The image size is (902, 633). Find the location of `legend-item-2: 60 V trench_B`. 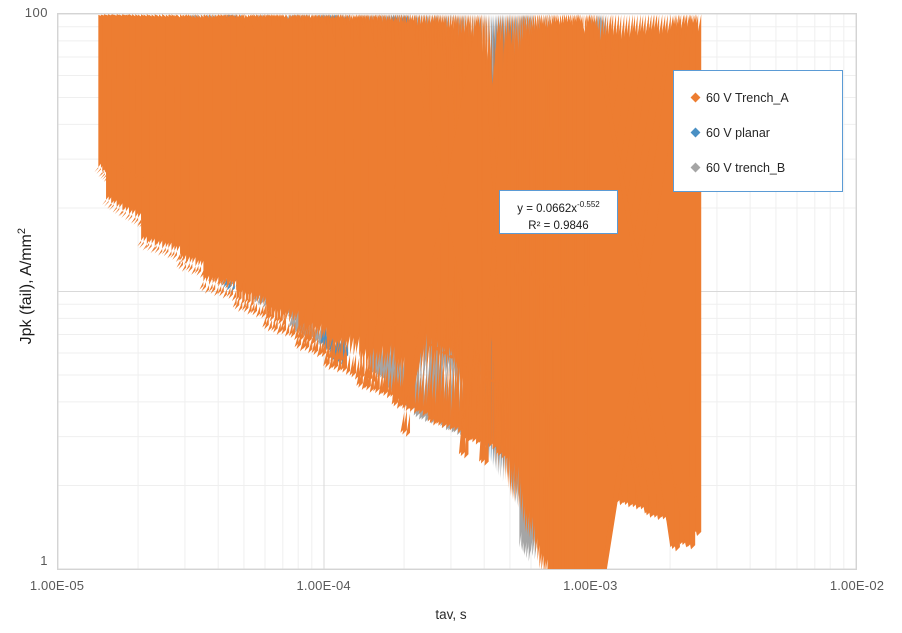

legend-item-2: 60 V trench_B is located at coordinates (766, 167).